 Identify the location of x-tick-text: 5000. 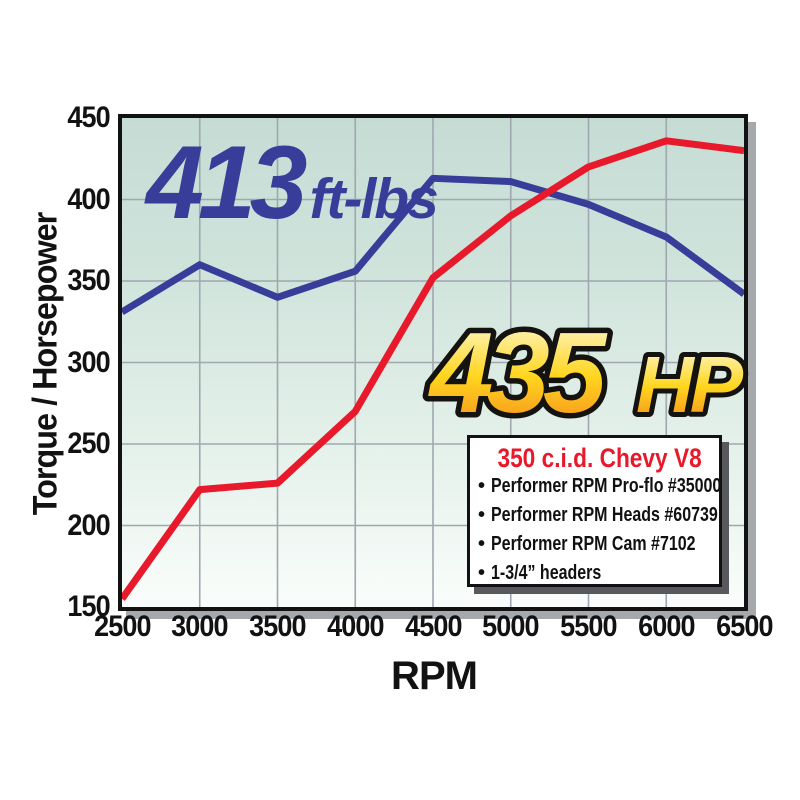
(511, 626).